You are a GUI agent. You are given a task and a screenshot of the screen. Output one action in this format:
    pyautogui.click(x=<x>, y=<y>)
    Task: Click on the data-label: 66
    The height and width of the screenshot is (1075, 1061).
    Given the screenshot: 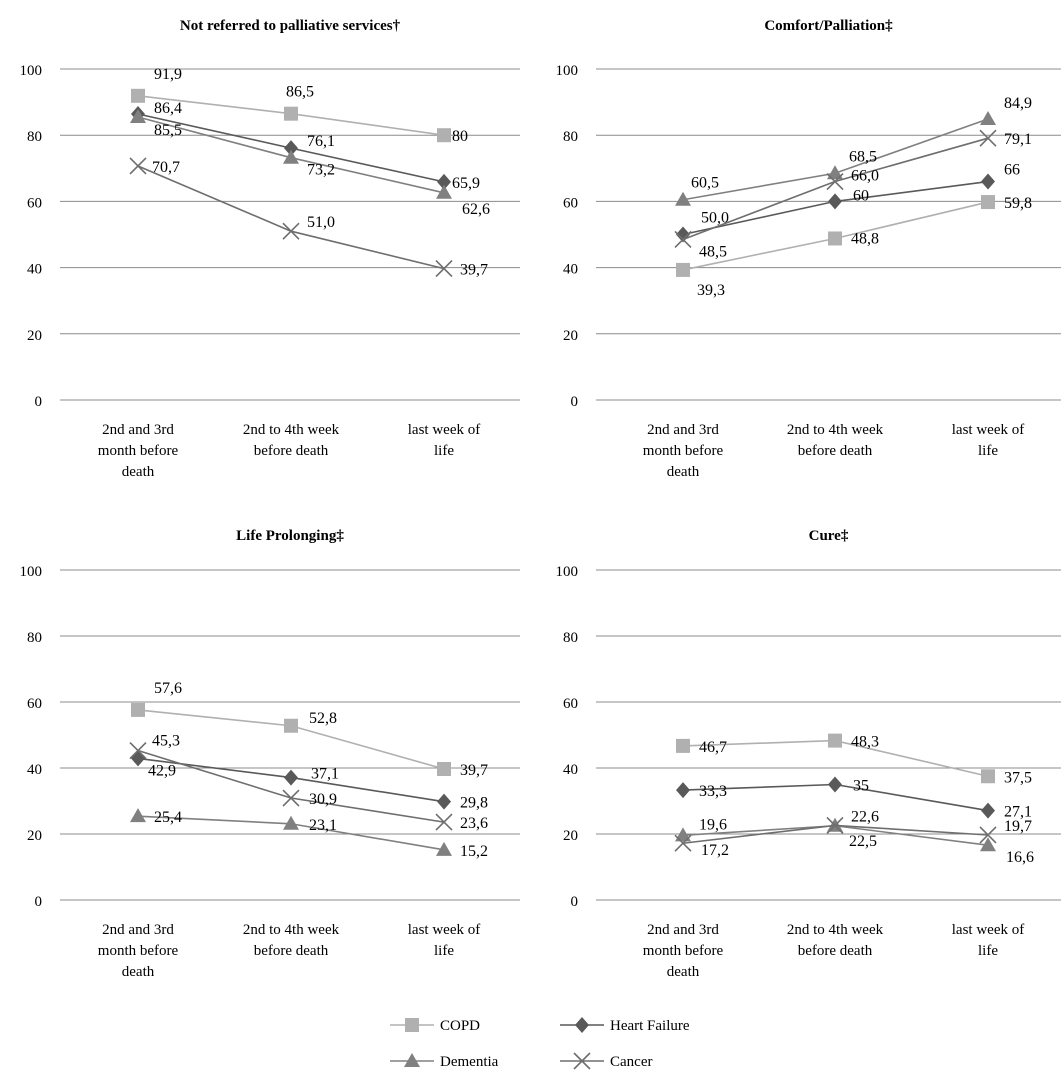 What is the action you would take?
    pyautogui.click(x=1012, y=170)
    